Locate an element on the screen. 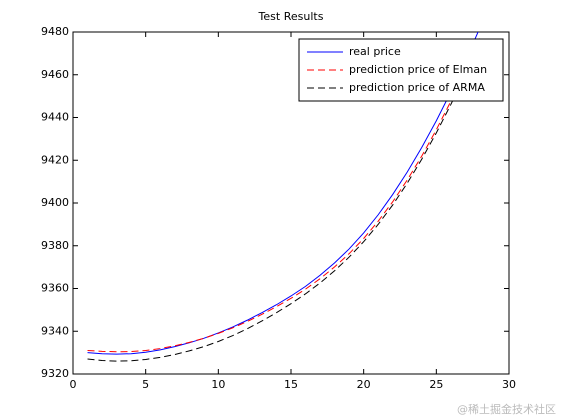 The image size is (561, 420). legend-label: prediction price of Elman is located at coordinates (418, 69).